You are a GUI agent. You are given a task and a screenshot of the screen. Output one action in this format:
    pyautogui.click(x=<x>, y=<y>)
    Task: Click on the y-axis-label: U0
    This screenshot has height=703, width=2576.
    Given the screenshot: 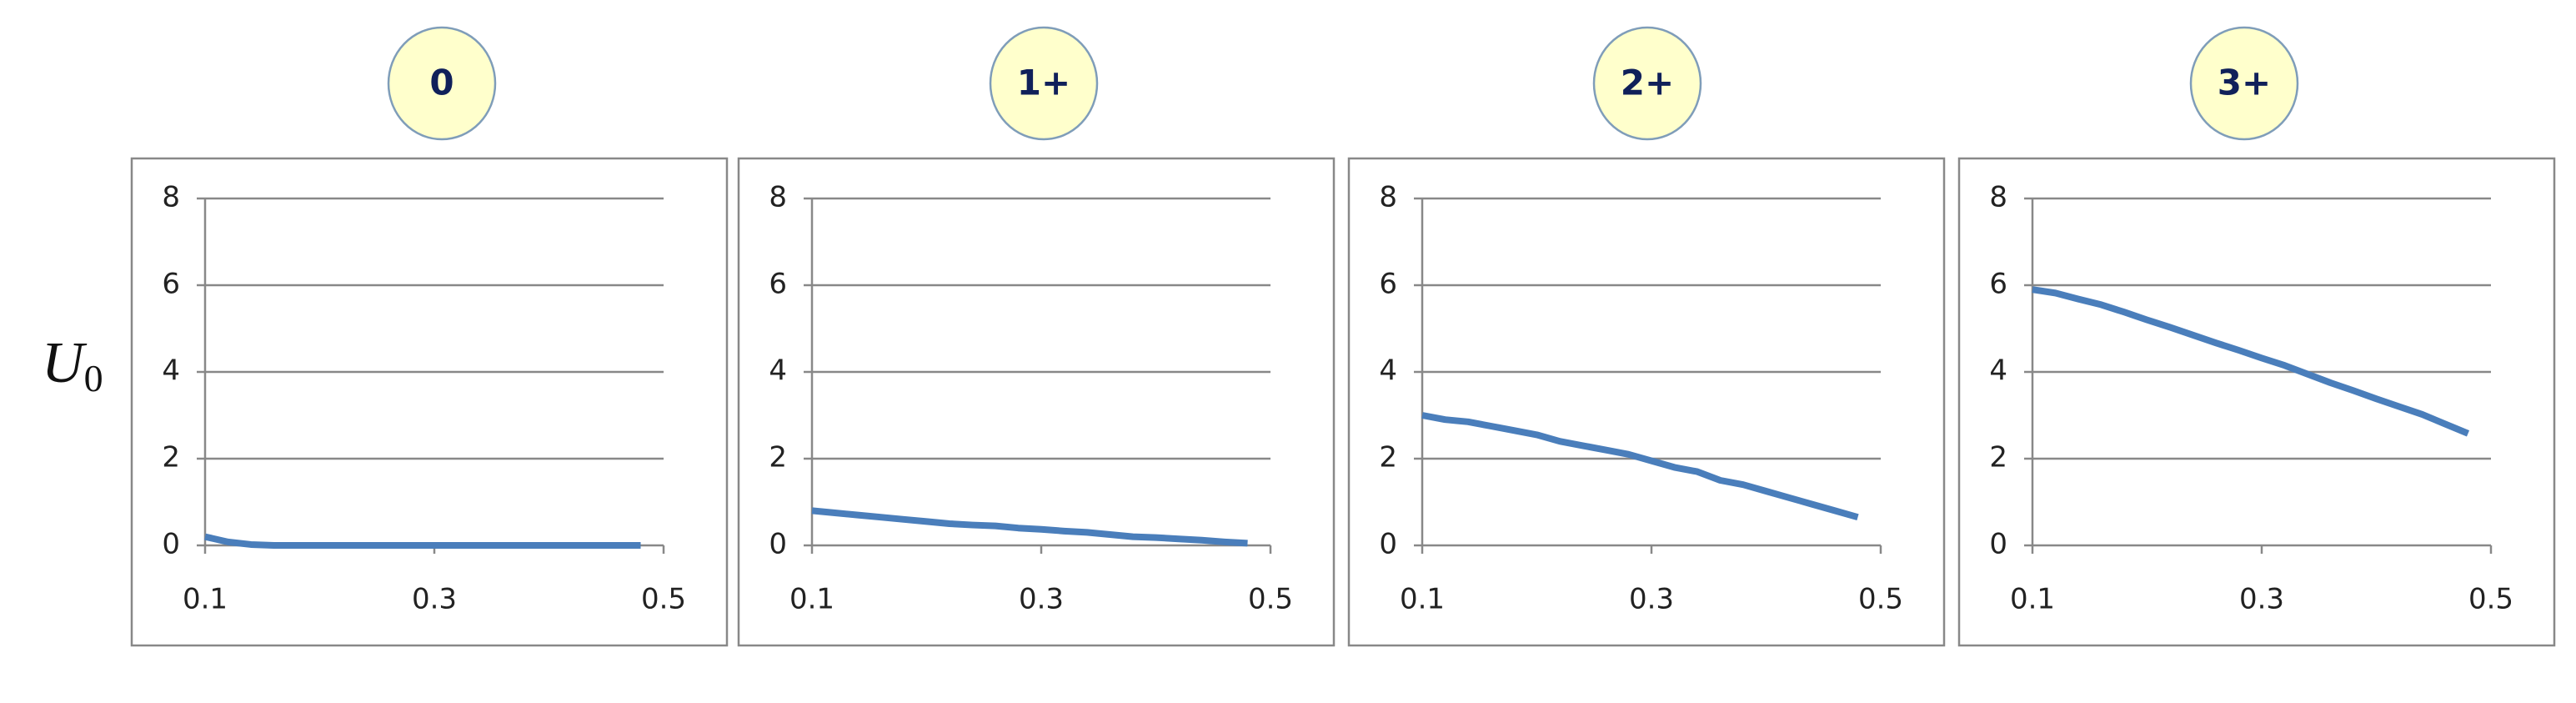 What is the action you would take?
    pyautogui.click(x=72, y=365)
    